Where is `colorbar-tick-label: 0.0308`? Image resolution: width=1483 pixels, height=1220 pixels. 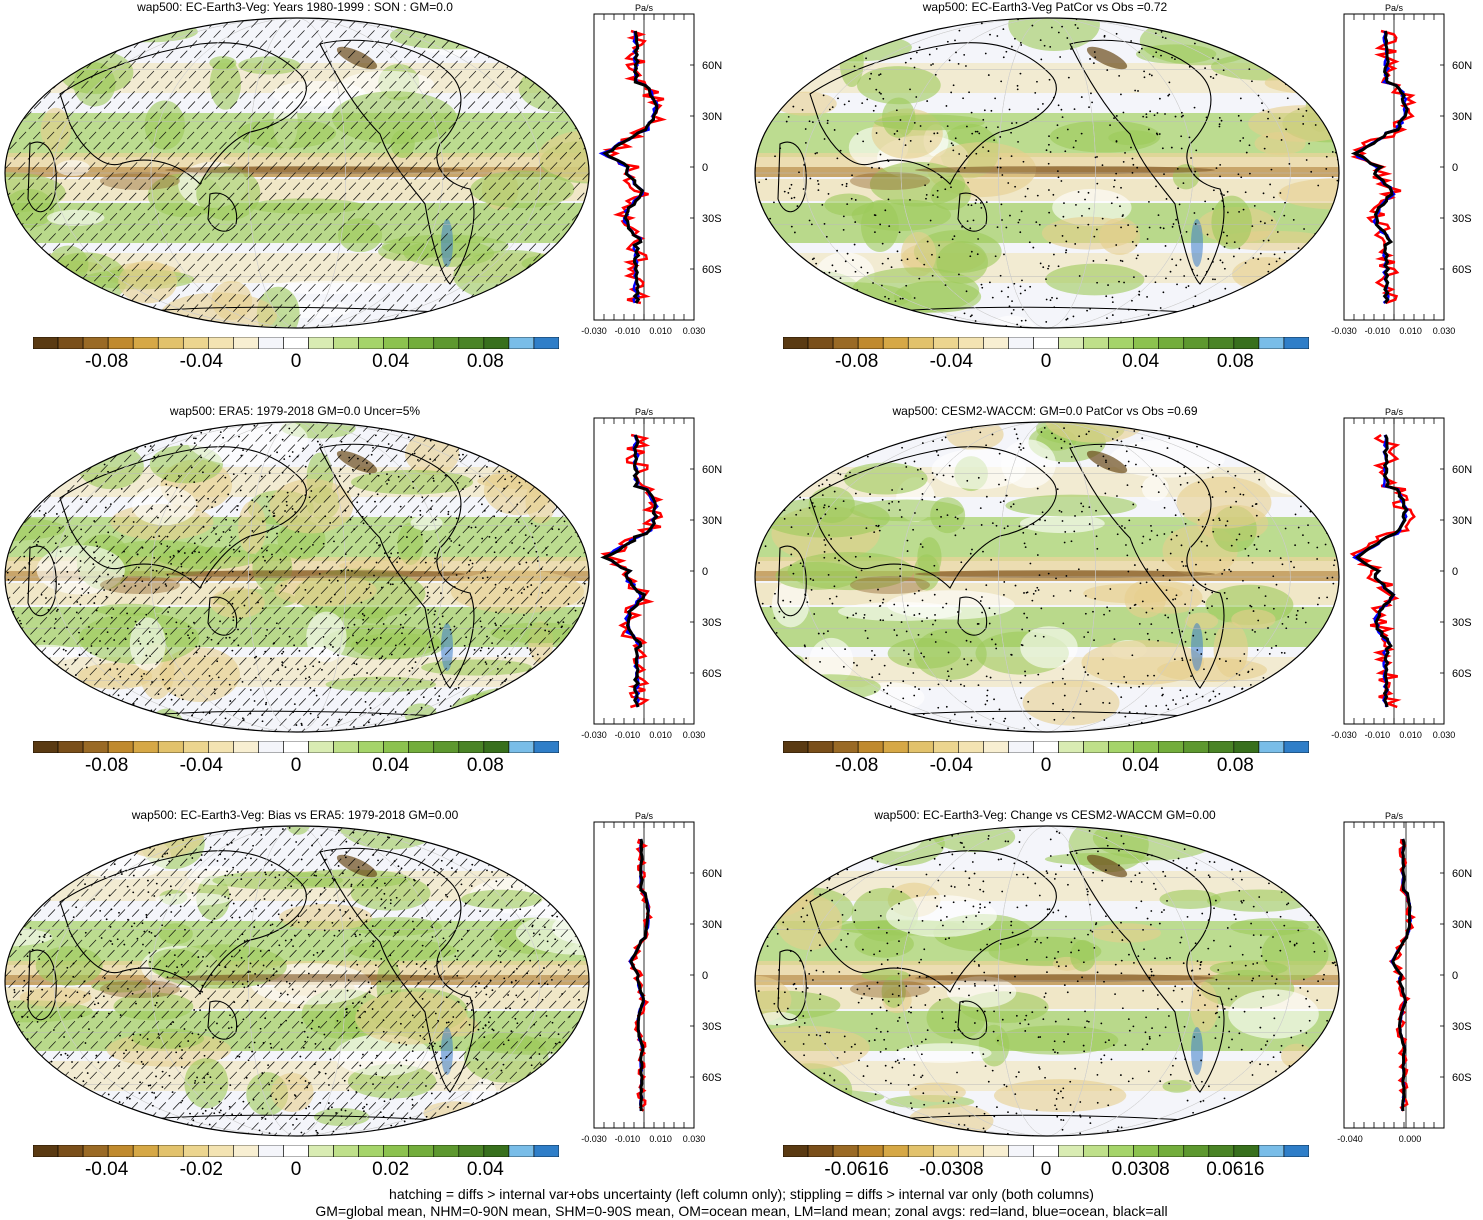
colorbar-tick-label: 0.0308 is located at coordinates (1141, 1170).